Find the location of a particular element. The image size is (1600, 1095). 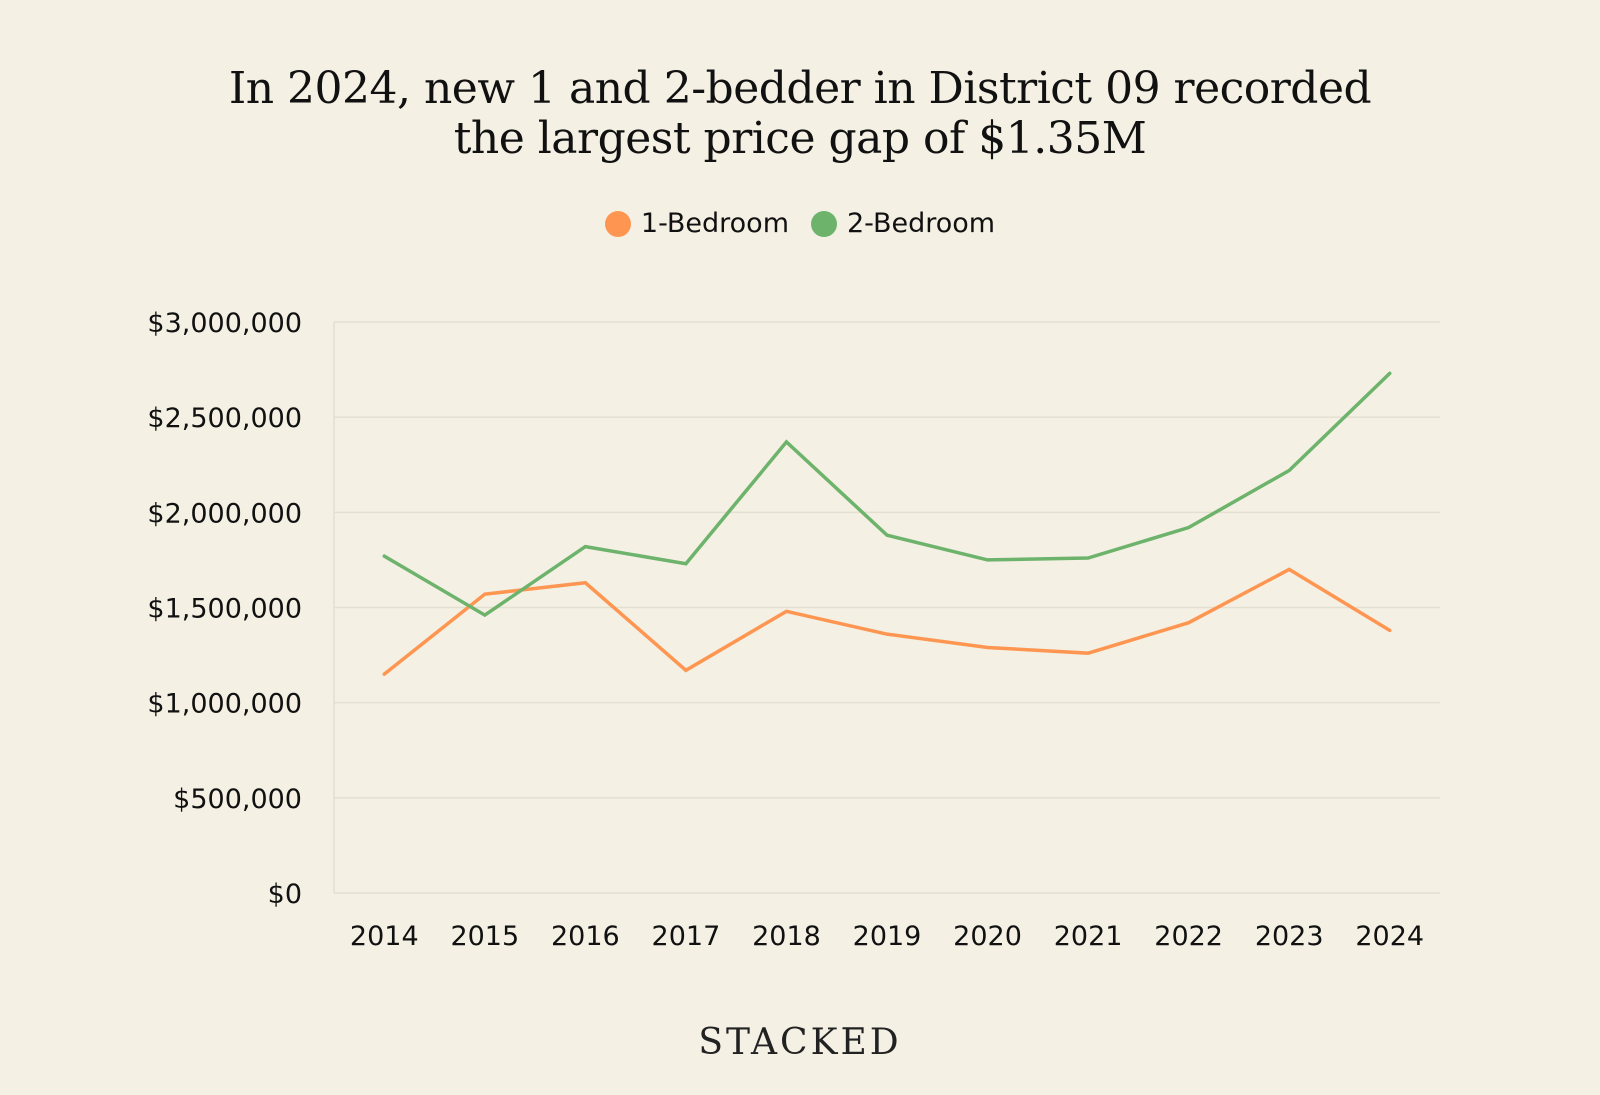

series-line-1-bedroom is located at coordinates (887, 621).